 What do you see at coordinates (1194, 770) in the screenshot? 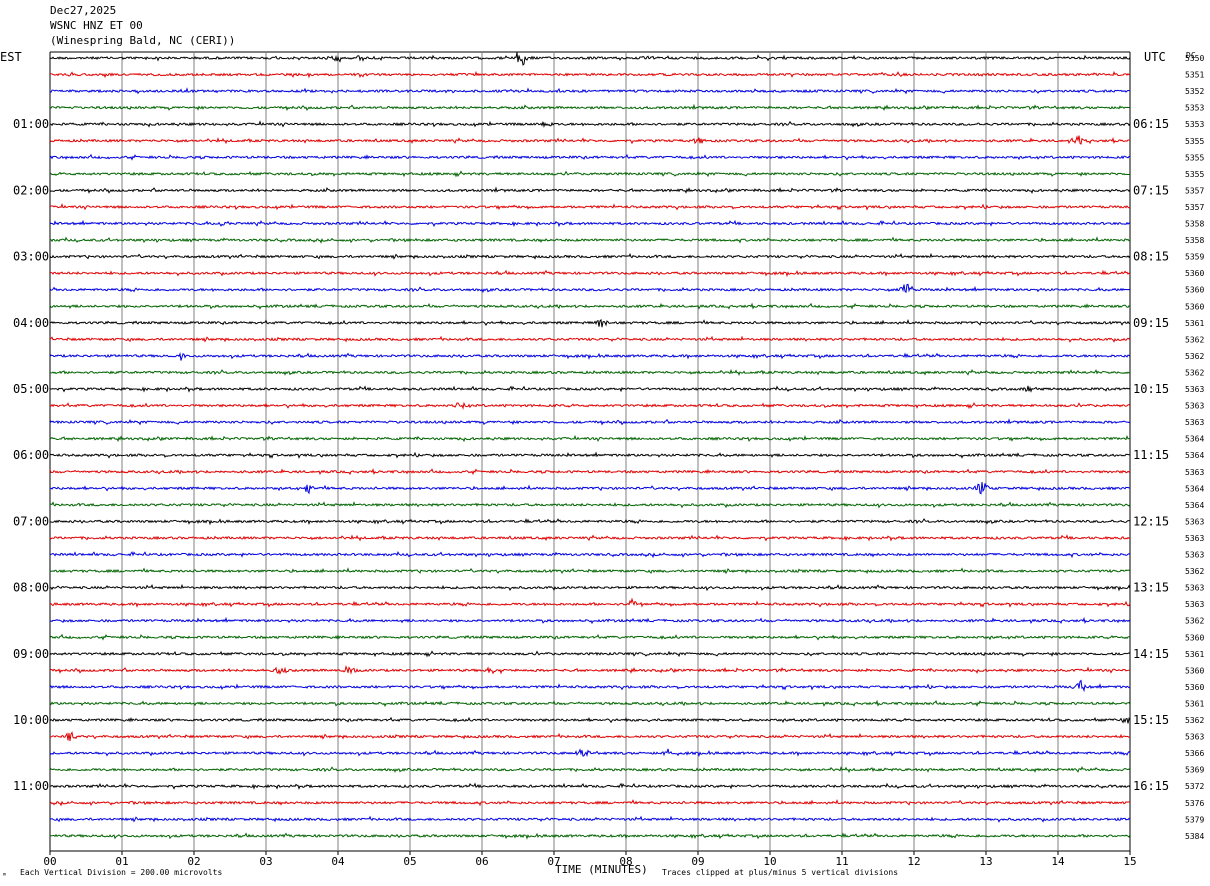
I see `dc-offset-label: 5369` at bounding box center [1194, 770].